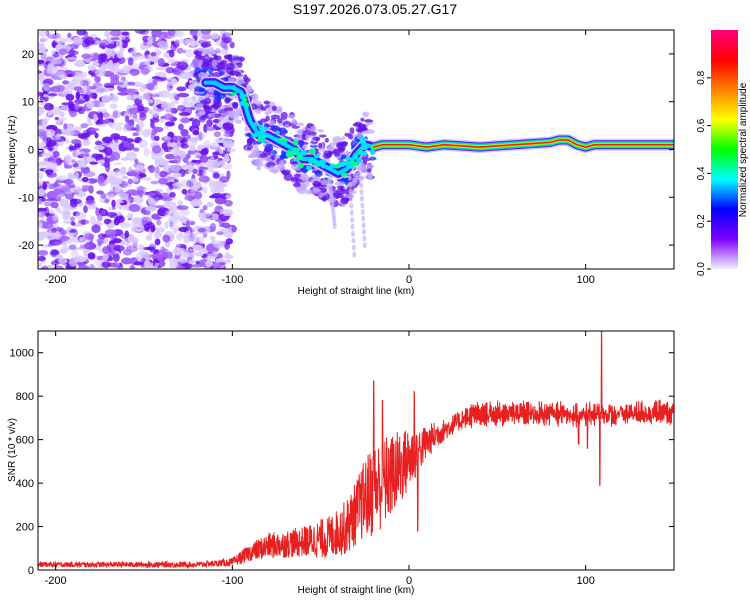 This screenshot has width=750, height=600. Describe the element at coordinates (701, 221) in the screenshot. I see `colorbar-tick-label: 0.2` at that location.